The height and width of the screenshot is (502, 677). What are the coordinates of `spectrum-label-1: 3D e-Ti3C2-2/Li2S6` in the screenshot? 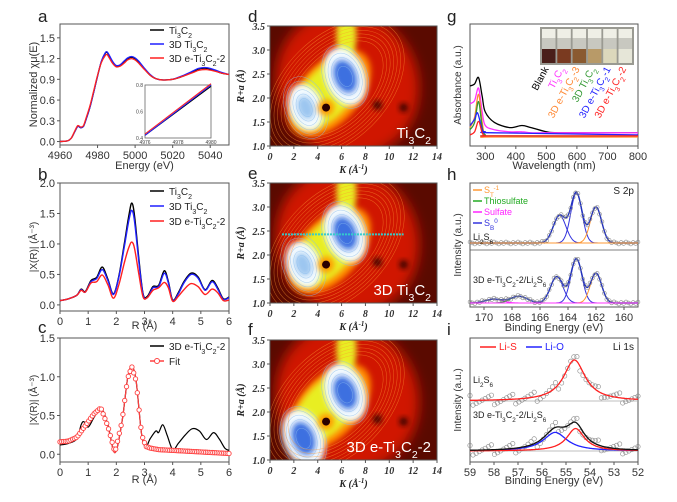 It's located at (510, 417).